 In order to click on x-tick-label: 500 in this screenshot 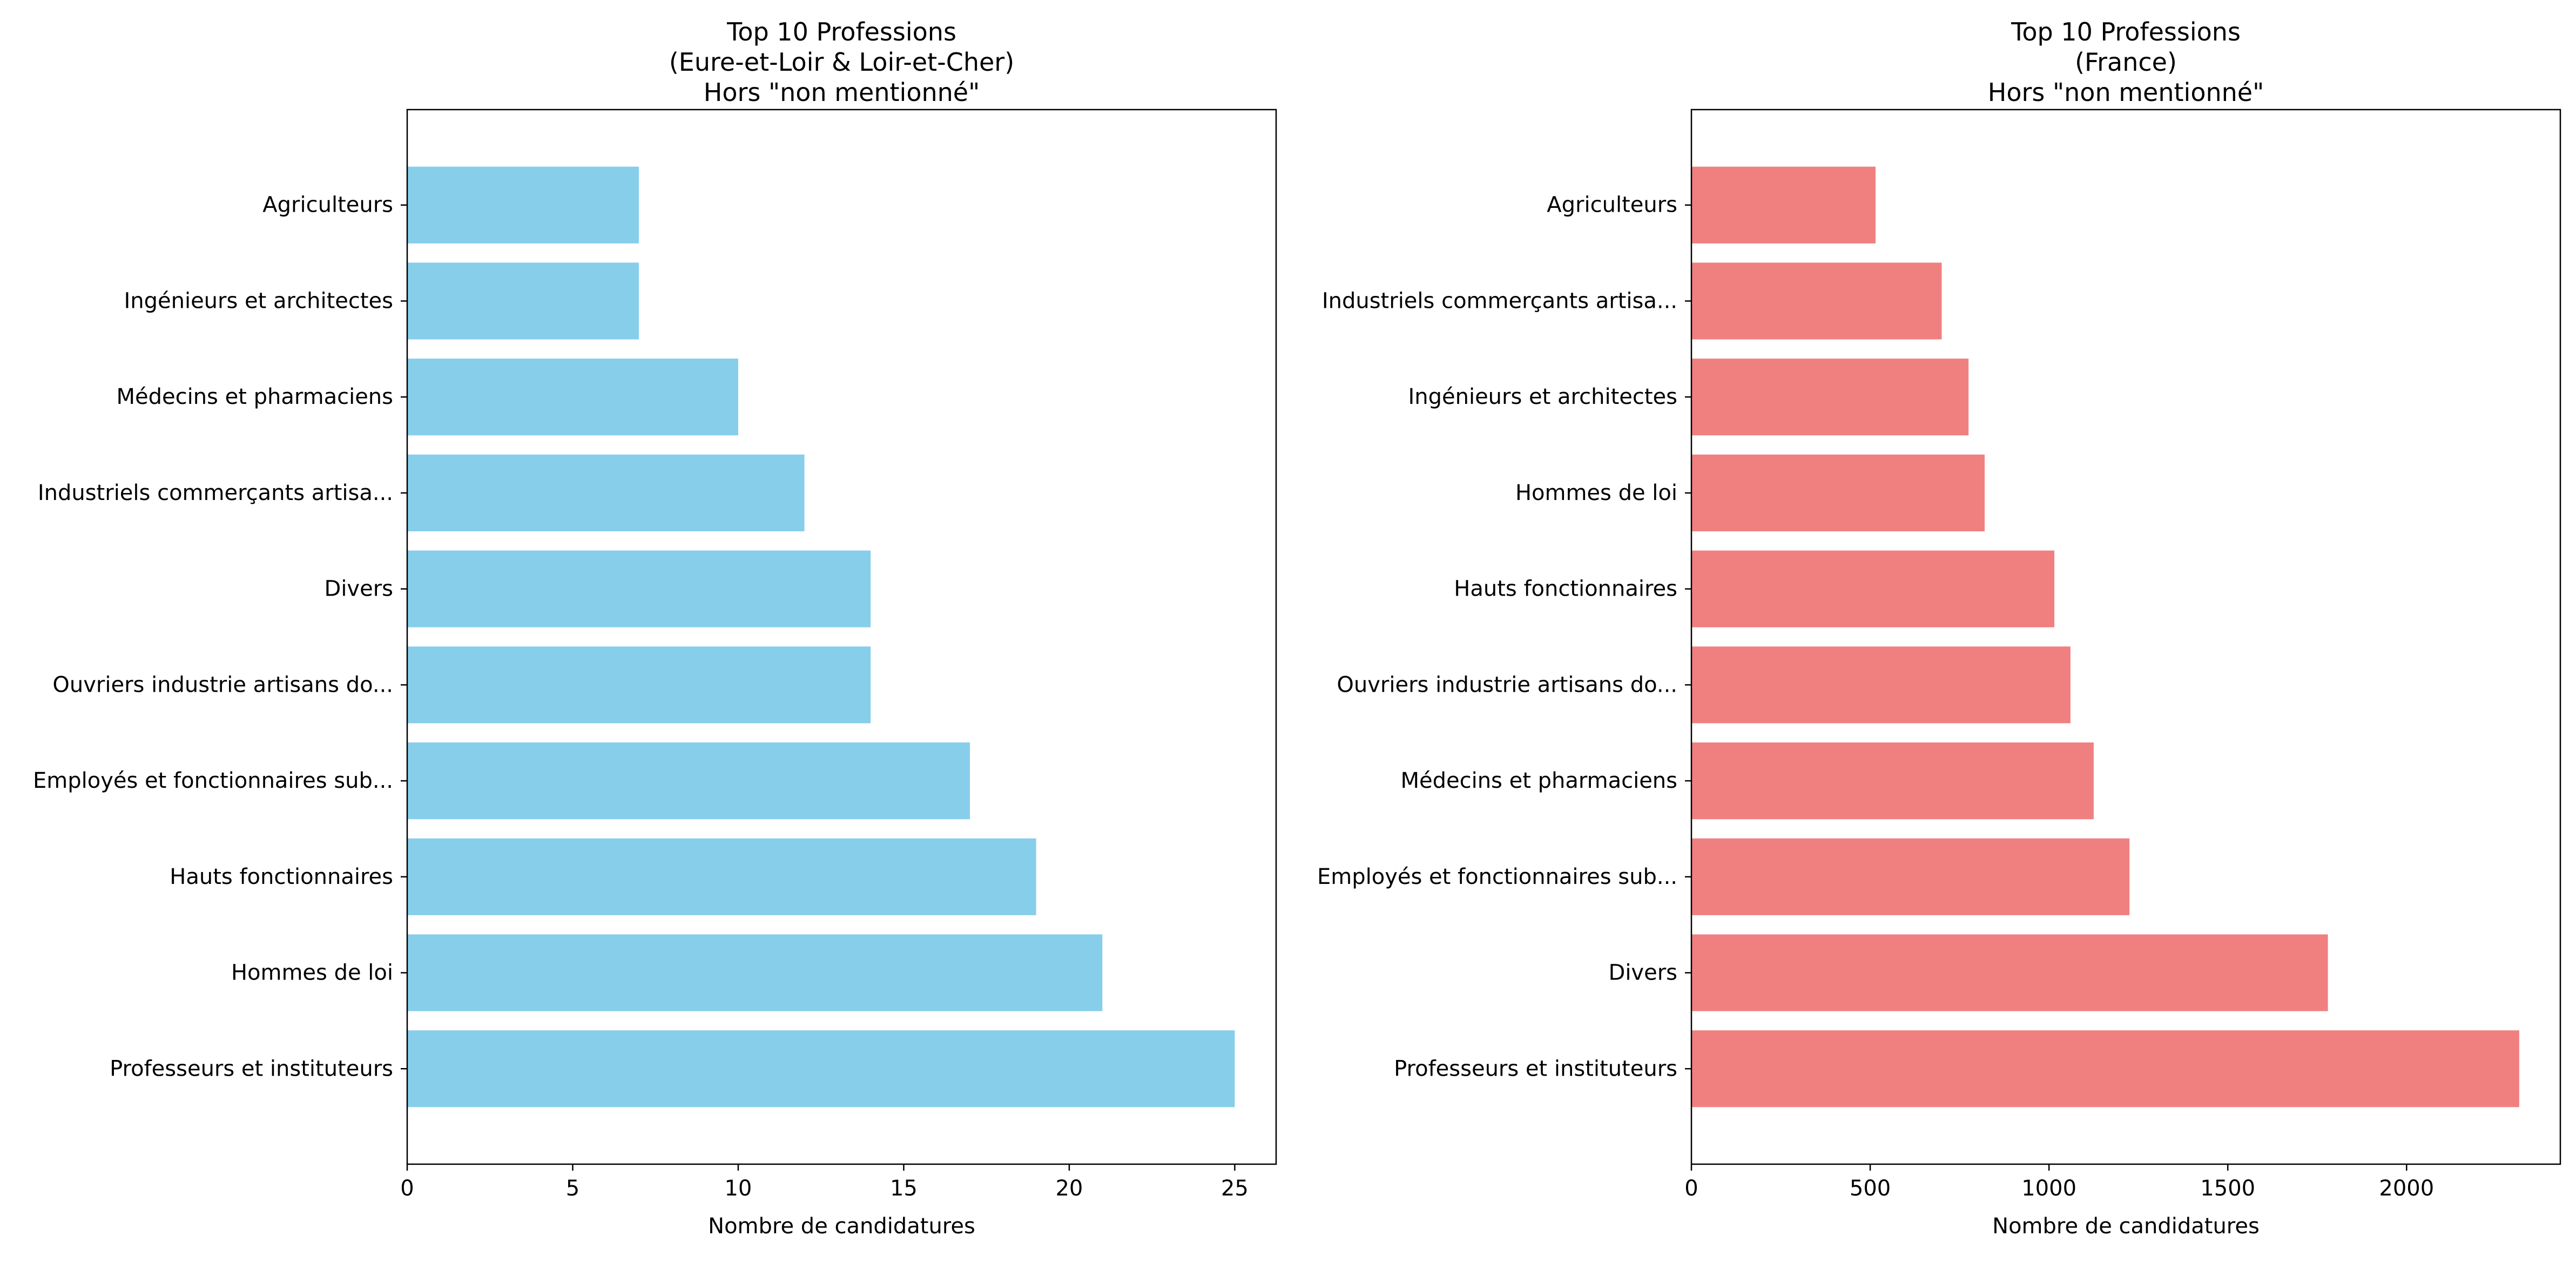, I will do `click(1870, 1188)`.